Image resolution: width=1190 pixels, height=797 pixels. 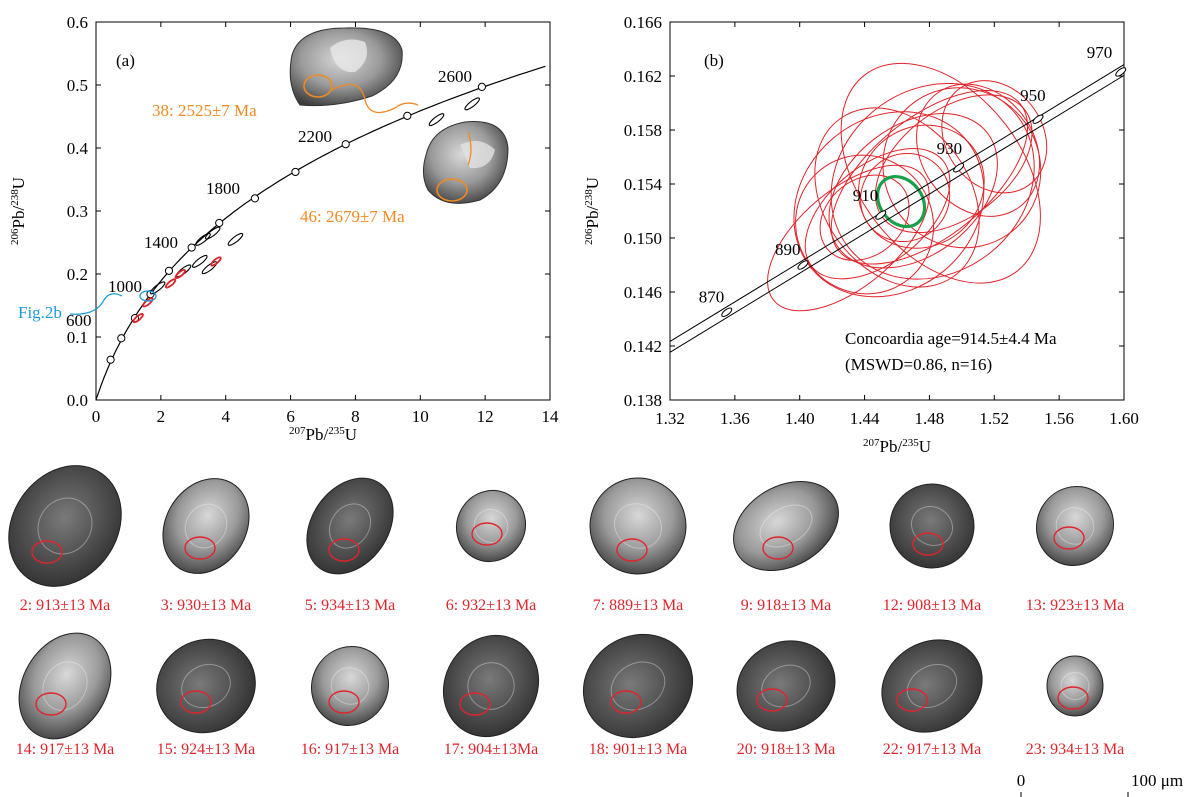 I want to click on y-tick-label: 0.0, so click(x=77, y=400).